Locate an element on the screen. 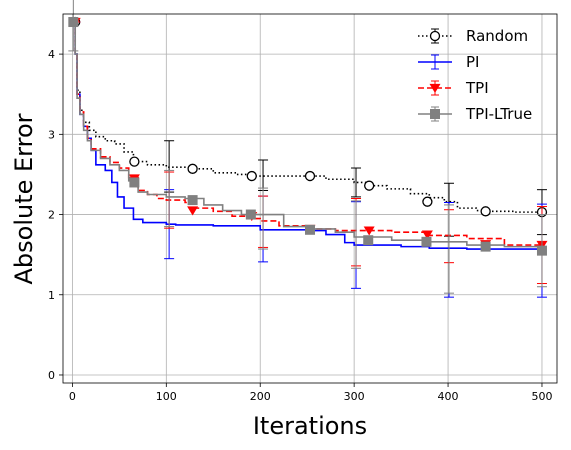  y-tick-label: 4 is located at coordinates (51, 54).